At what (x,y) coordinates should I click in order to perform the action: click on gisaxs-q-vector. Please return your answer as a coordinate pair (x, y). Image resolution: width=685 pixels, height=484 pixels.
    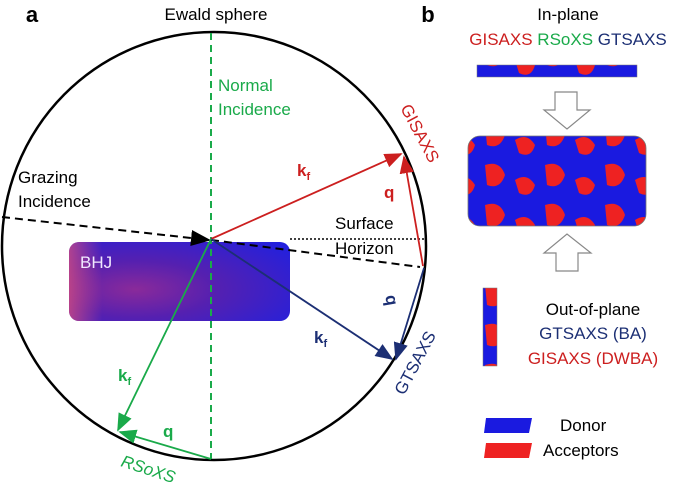
    Looking at the image, I should click on (411, 211).